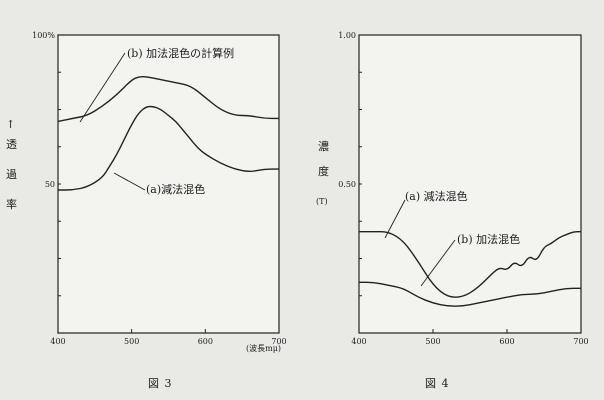 This screenshot has height=400, width=604. What do you see at coordinates (102, 87) in the screenshot?
I see `fig3-leader-b` at bounding box center [102, 87].